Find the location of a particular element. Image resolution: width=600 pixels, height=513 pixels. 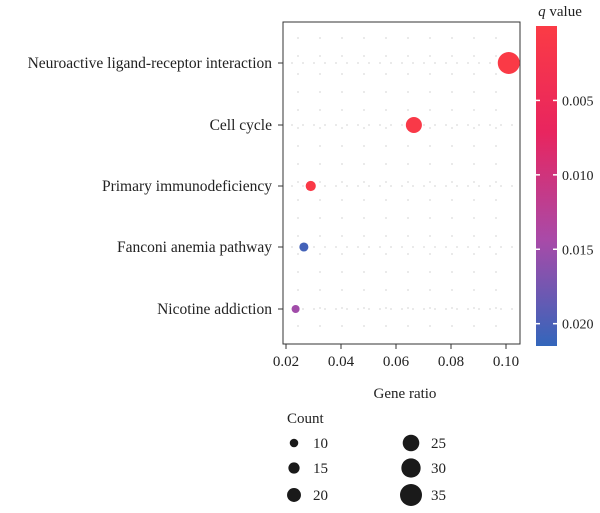

size-legend-dot is located at coordinates (294, 443).